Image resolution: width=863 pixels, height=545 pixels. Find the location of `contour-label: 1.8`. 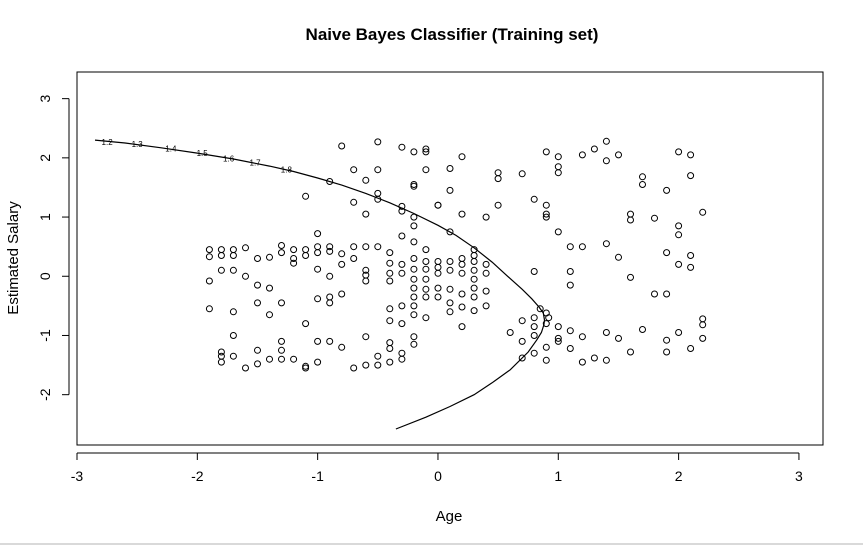

contour-label: 1.8 is located at coordinates (287, 170).